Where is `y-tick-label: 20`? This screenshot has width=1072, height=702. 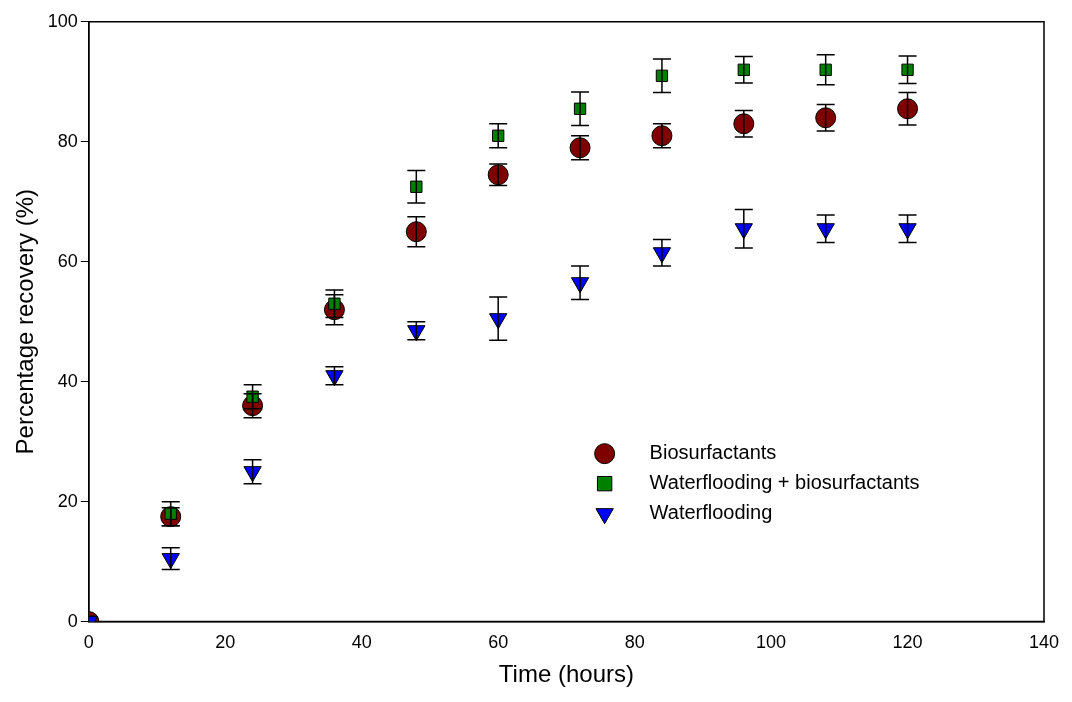 y-tick-label: 20 is located at coordinates (67, 500).